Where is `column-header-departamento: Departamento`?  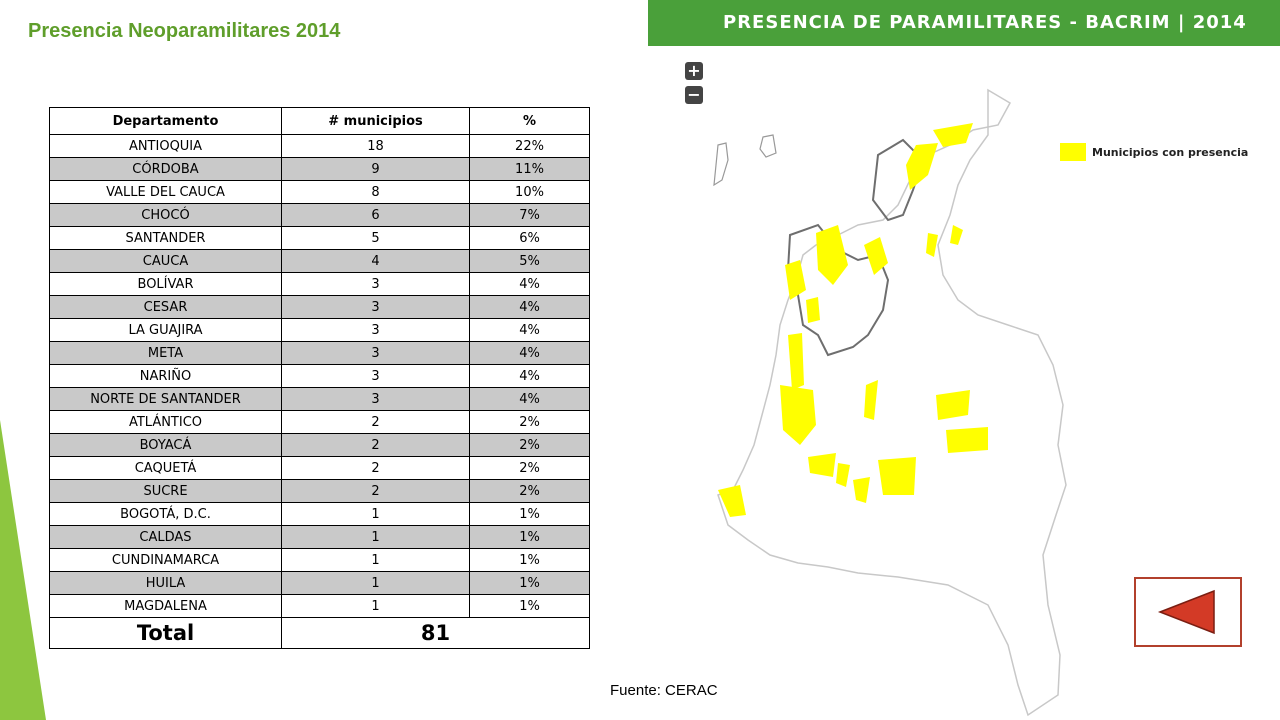
column-header-departamento: Departamento is located at coordinates (165, 121).